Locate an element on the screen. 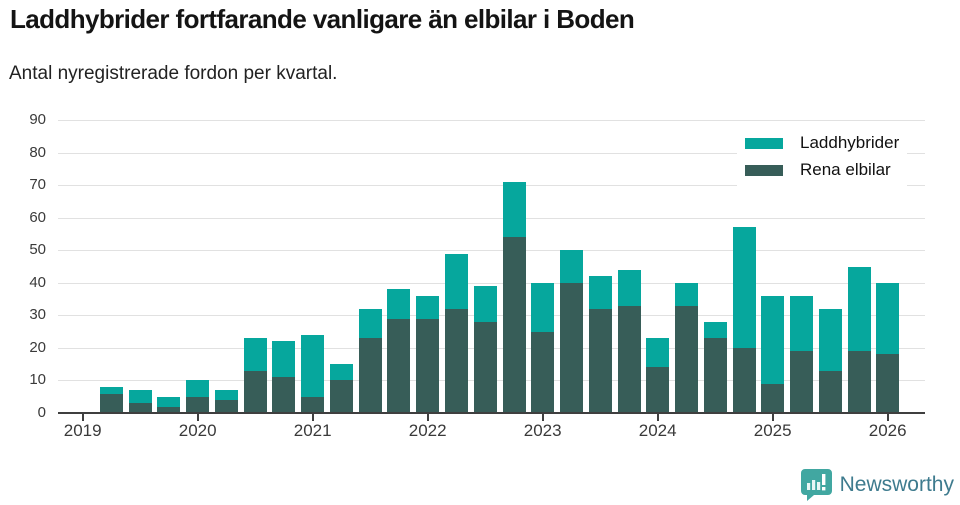 The image size is (960, 505). bar-2021-q4 is located at coordinates (399, 351).